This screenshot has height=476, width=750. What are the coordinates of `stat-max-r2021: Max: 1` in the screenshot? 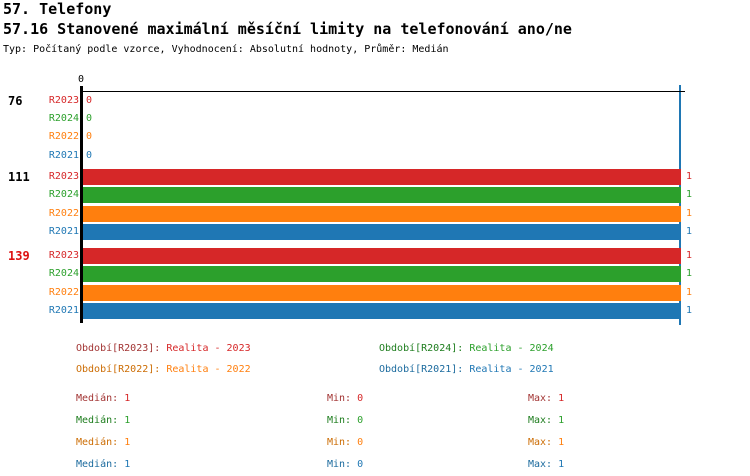 It's located at (546, 465).